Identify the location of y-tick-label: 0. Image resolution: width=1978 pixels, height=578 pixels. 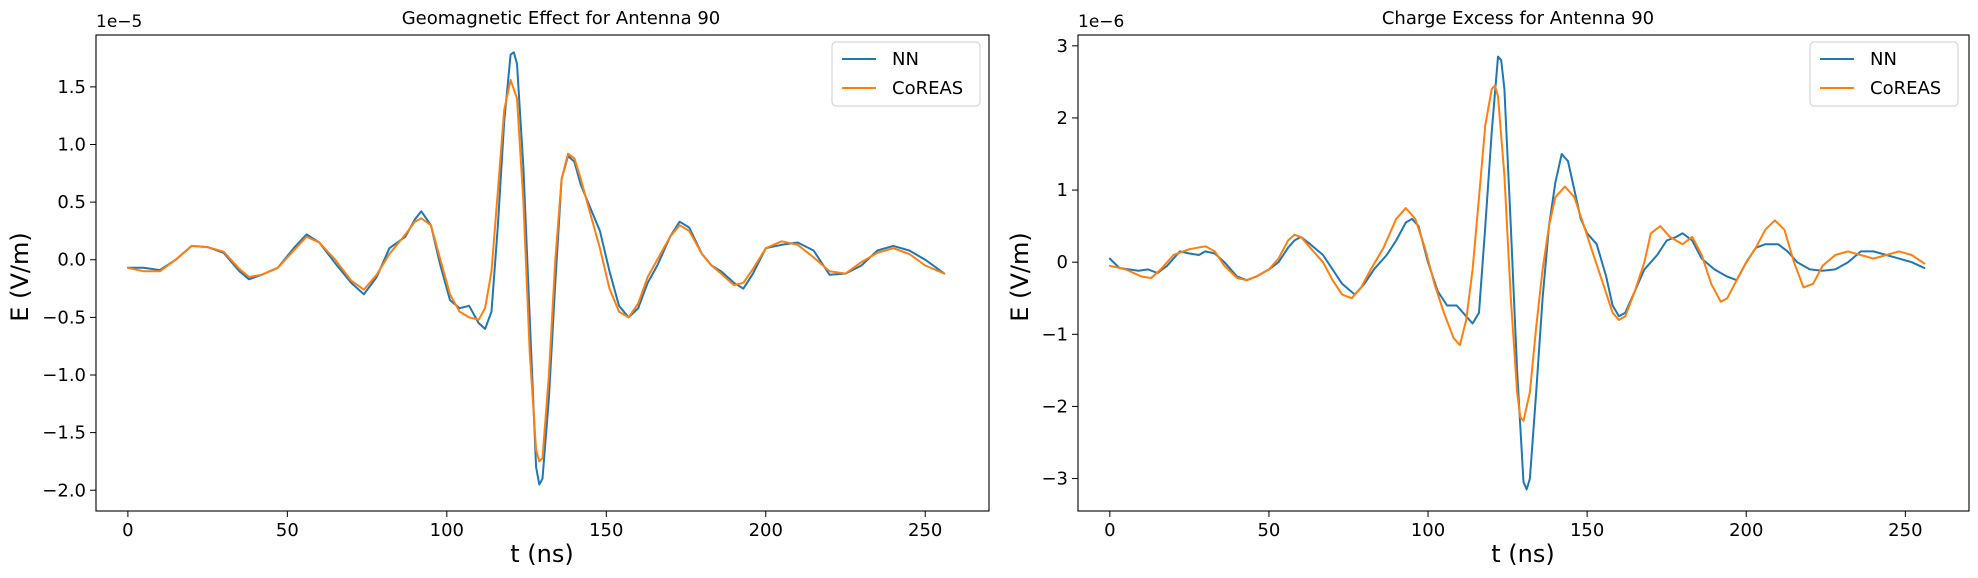
(1062, 262).